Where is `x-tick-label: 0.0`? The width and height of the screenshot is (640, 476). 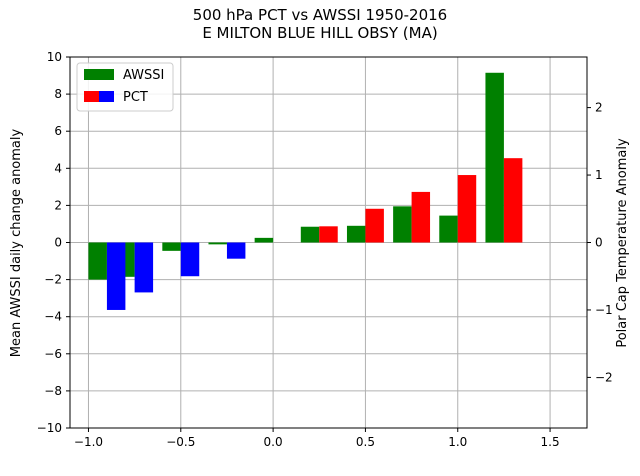
x-tick-label: 0.0 is located at coordinates (273, 442).